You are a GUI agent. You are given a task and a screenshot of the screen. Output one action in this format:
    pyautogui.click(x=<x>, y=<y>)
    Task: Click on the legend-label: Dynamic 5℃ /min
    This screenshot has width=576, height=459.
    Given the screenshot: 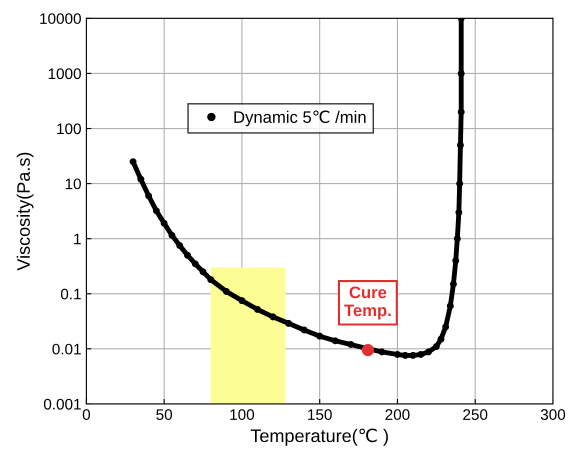 What is the action you would take?
    pyautogui.click(x=300, y=118)
    